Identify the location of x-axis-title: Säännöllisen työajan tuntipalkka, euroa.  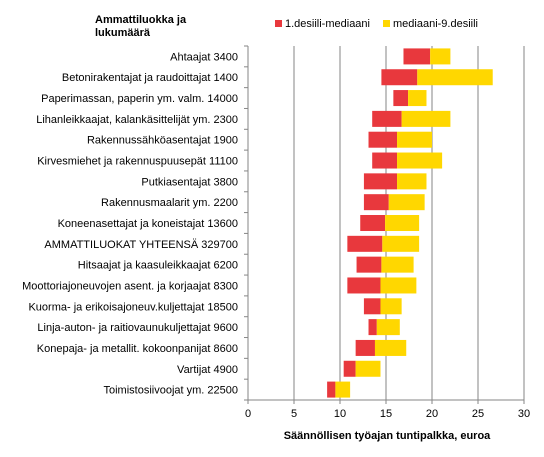
(387, 436).